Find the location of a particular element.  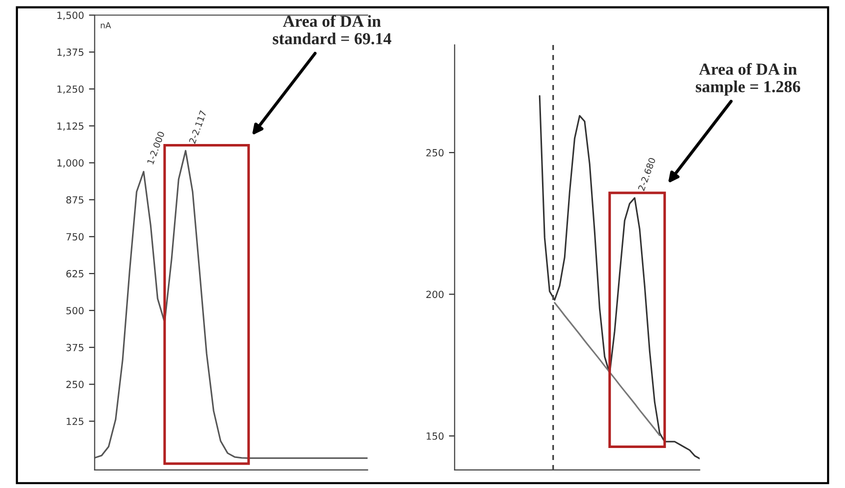

annotation: Area of DA in standard = 69.14 is located at coordinates (332, 29).